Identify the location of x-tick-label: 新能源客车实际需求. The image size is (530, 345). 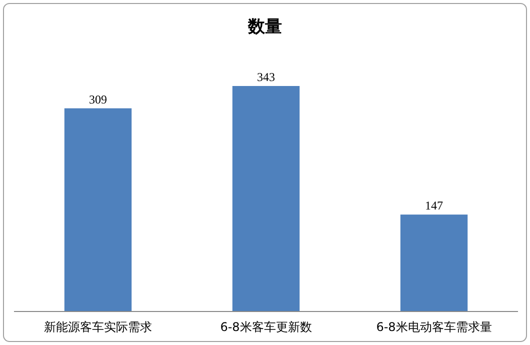
(98, 327).